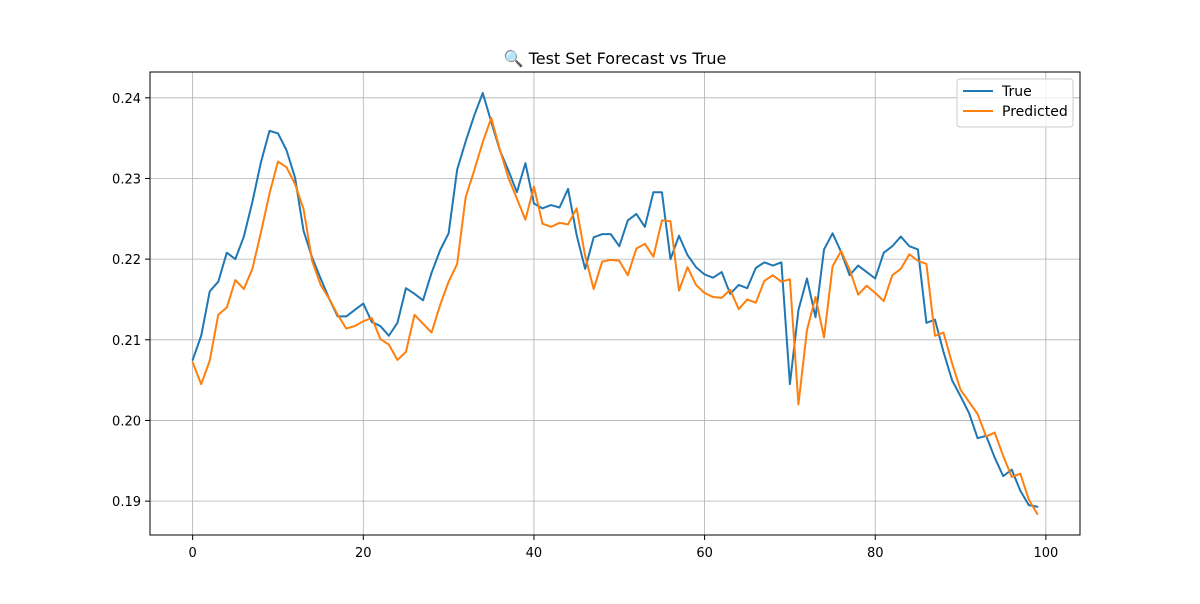 This screenshot has width=1200, height=604. Describe the element at coordinates (1045, 553) in the screenshot. I see `x-tick-label: 100` at that location.